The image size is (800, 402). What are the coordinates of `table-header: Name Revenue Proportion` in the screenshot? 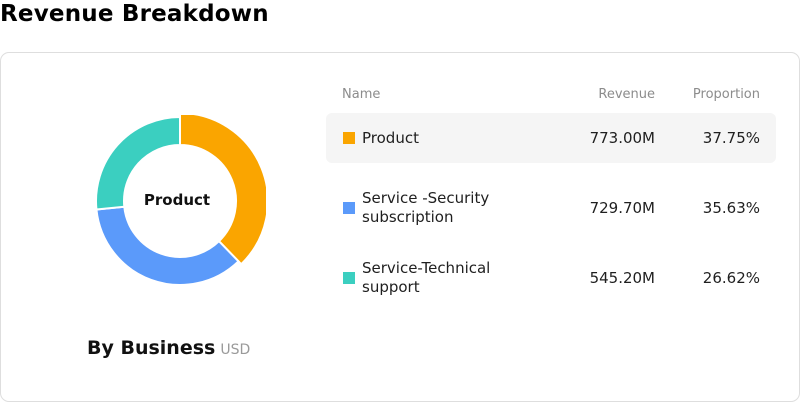 It's located at (551, 99).